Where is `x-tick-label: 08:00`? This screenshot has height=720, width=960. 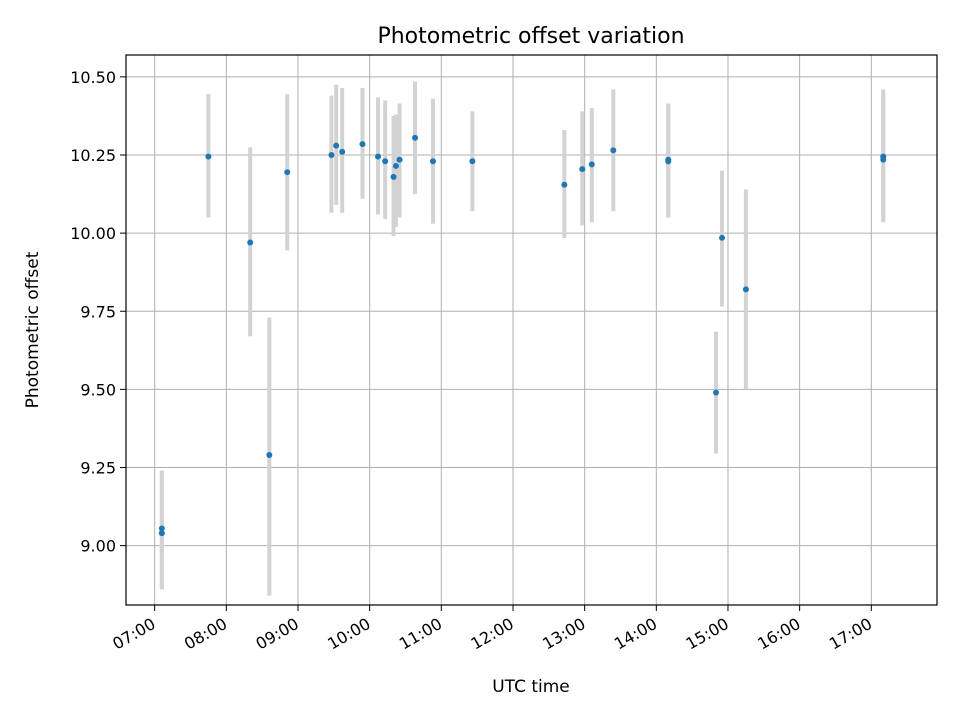
x-tick-label: 08:00 is located at coordinates (205, 634).